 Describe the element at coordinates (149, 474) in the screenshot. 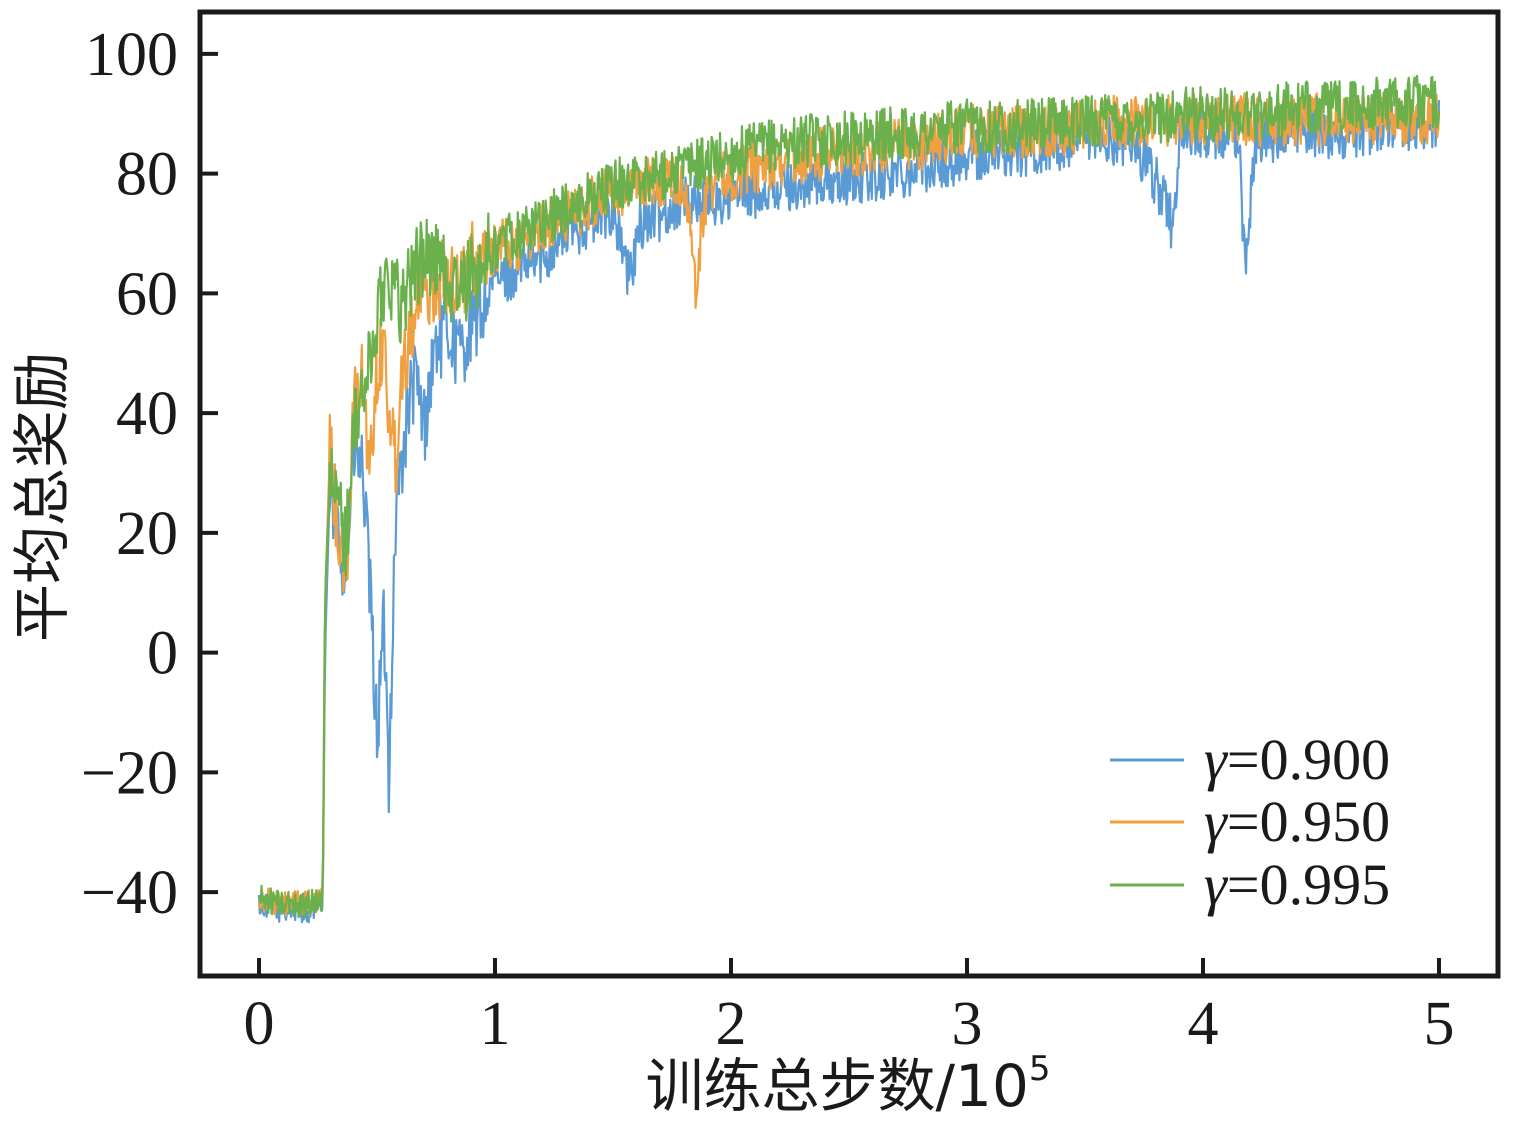

I see `y-axis-ticks: −40 −20 0 20 40 60 80 100` at that location.